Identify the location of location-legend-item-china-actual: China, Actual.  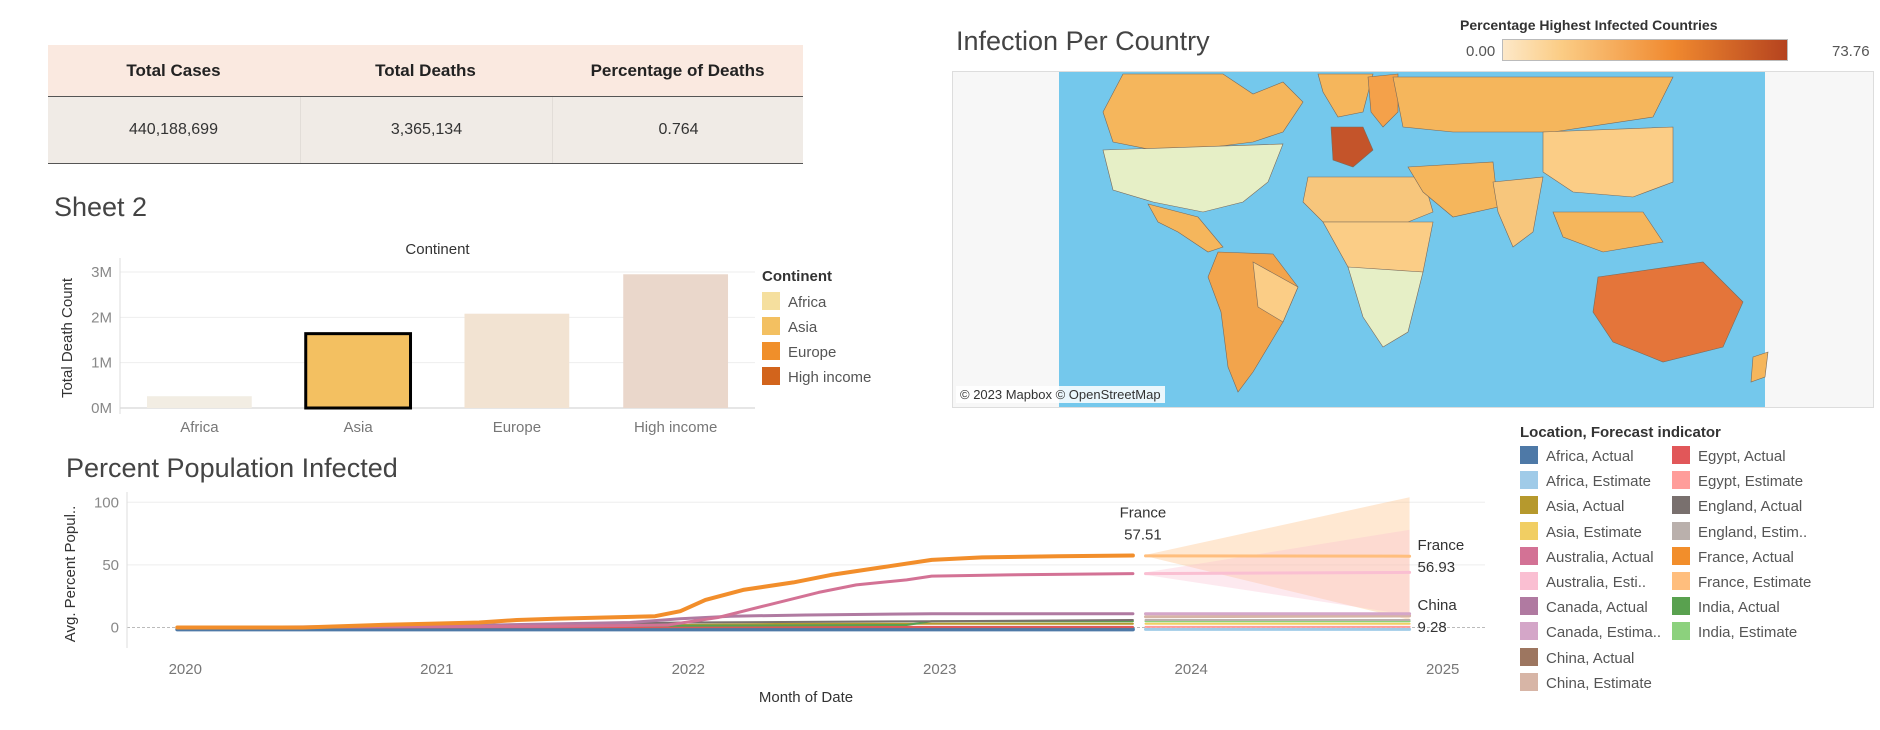
(1577, 657).